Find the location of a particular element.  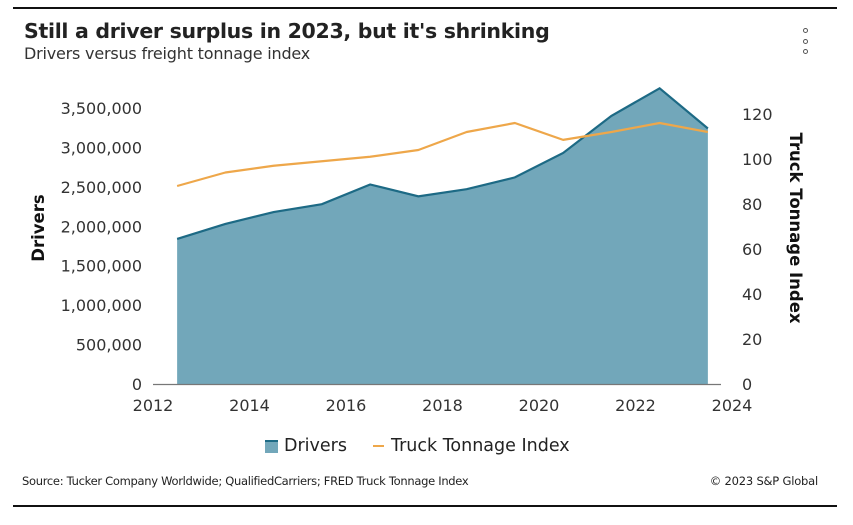

left-tick-label: 1,000,000 is located at coordinates (101, 305).